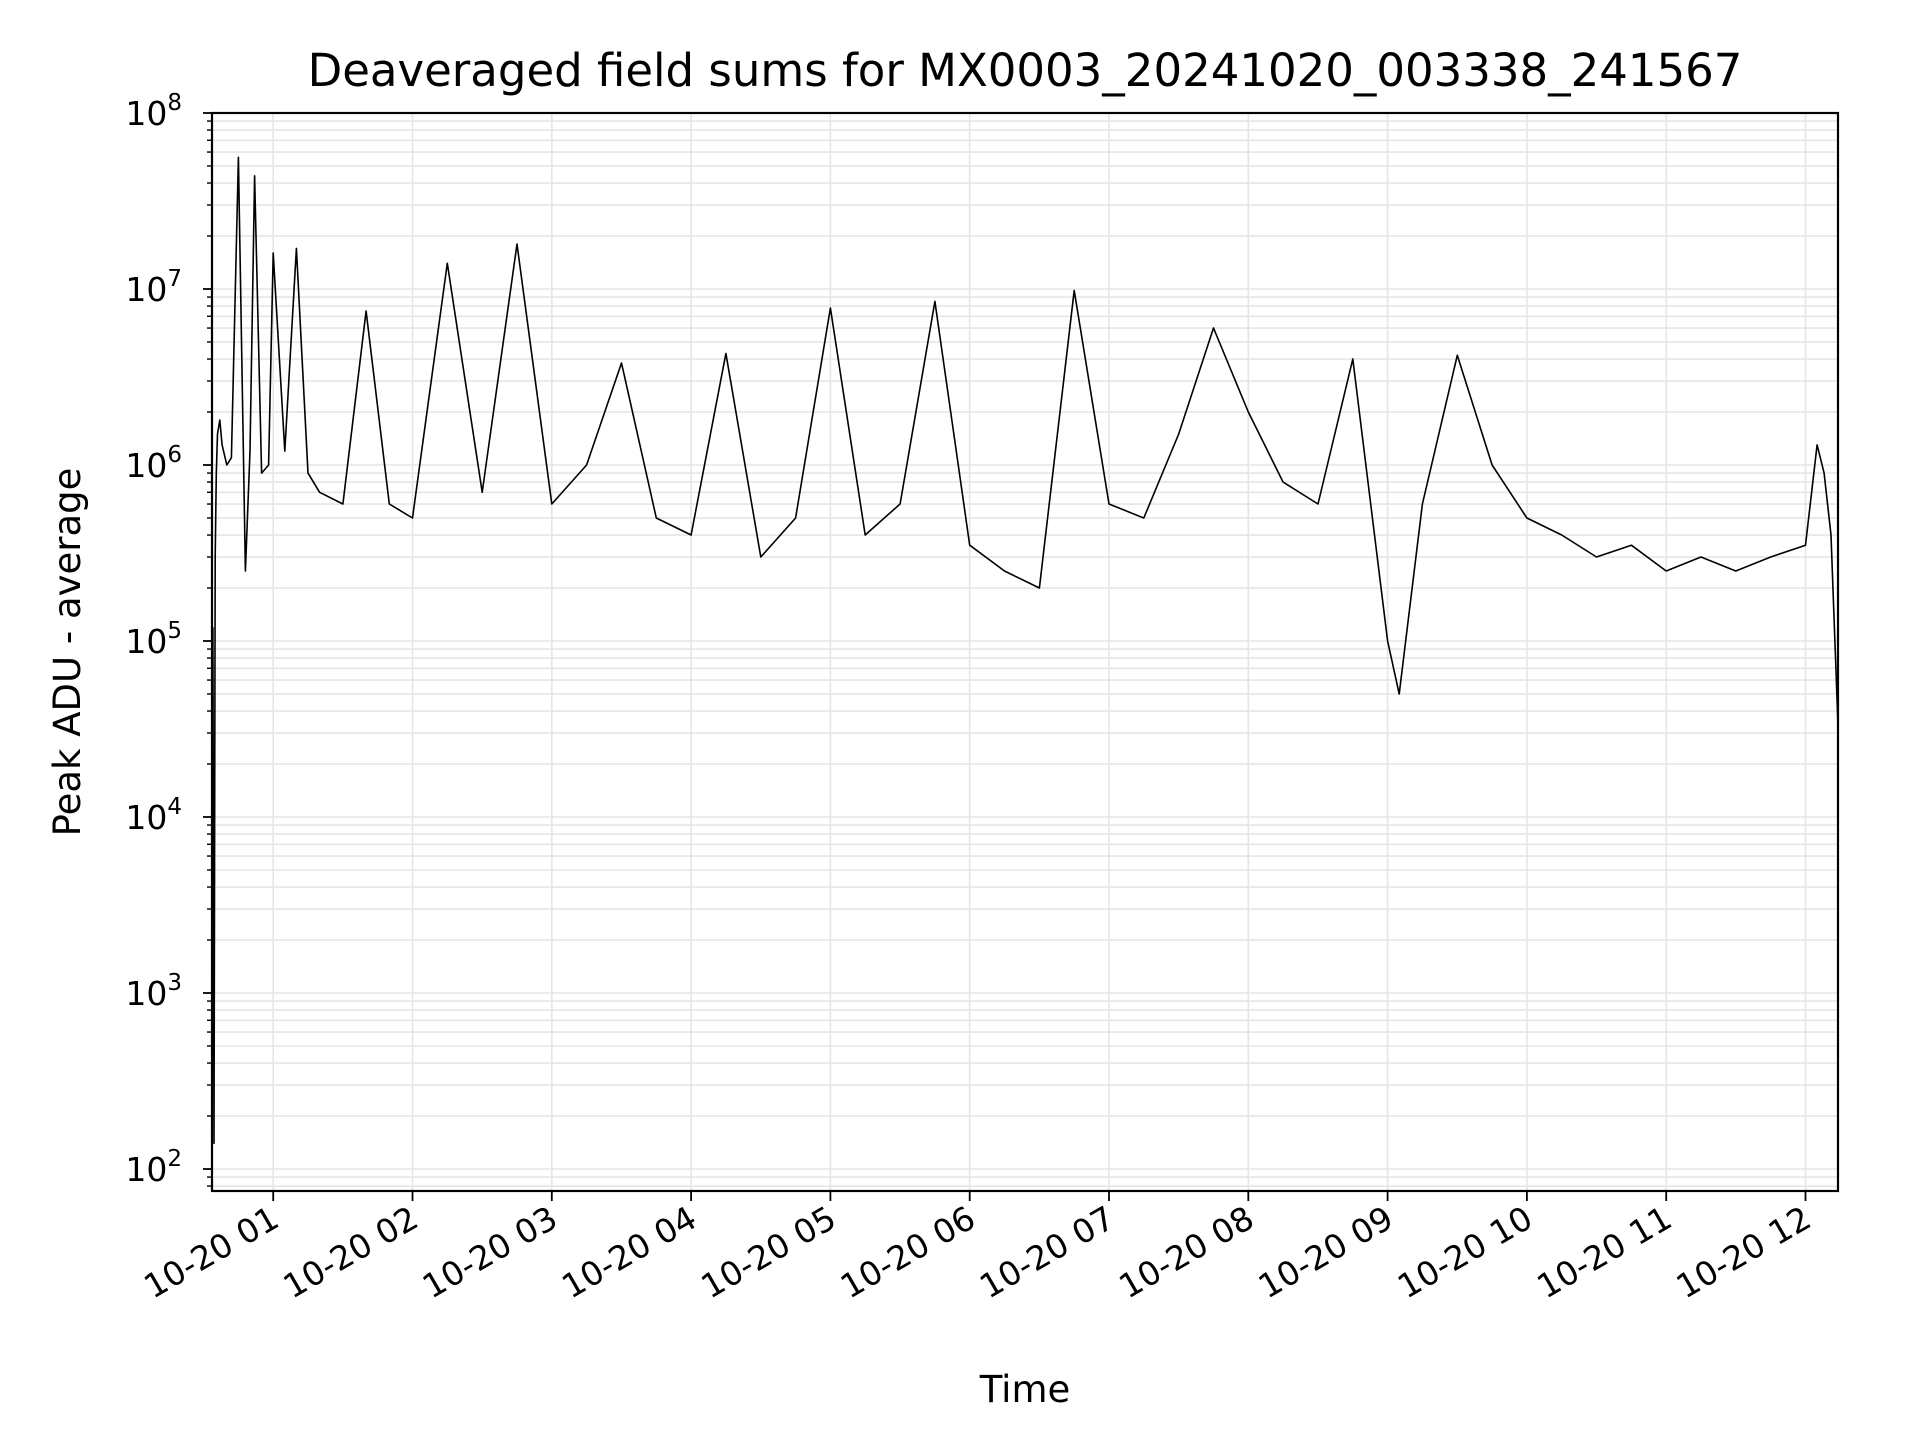 Image resolution: width=1920 pixels, height=1440 pixels. I want to click on x-tick-label: 10-20 03, so click(490, 1252).